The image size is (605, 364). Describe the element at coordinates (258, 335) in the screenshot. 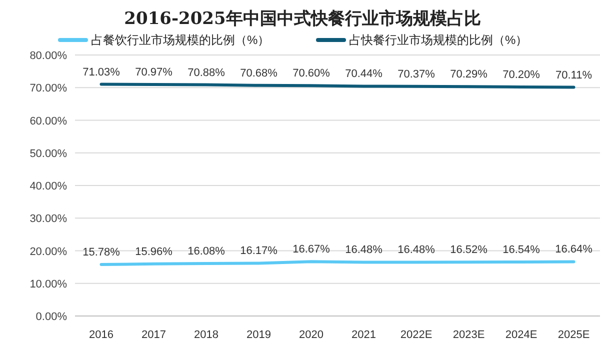

I see `x-tick-label: 2019` at that location.